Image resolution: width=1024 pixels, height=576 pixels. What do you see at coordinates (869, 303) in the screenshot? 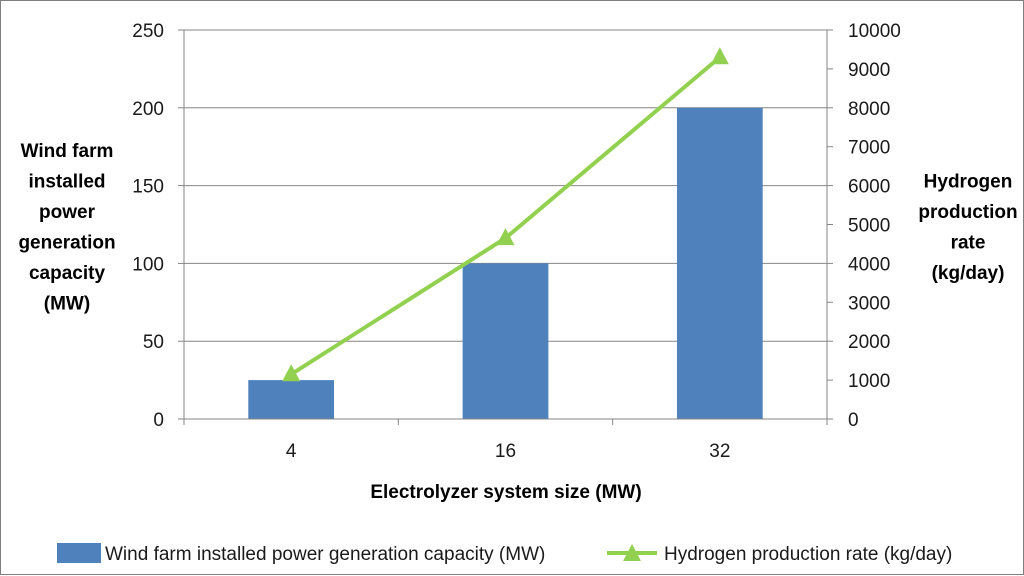
I see `y-right-tick-label: 3000` at bounding box center [869, 303].